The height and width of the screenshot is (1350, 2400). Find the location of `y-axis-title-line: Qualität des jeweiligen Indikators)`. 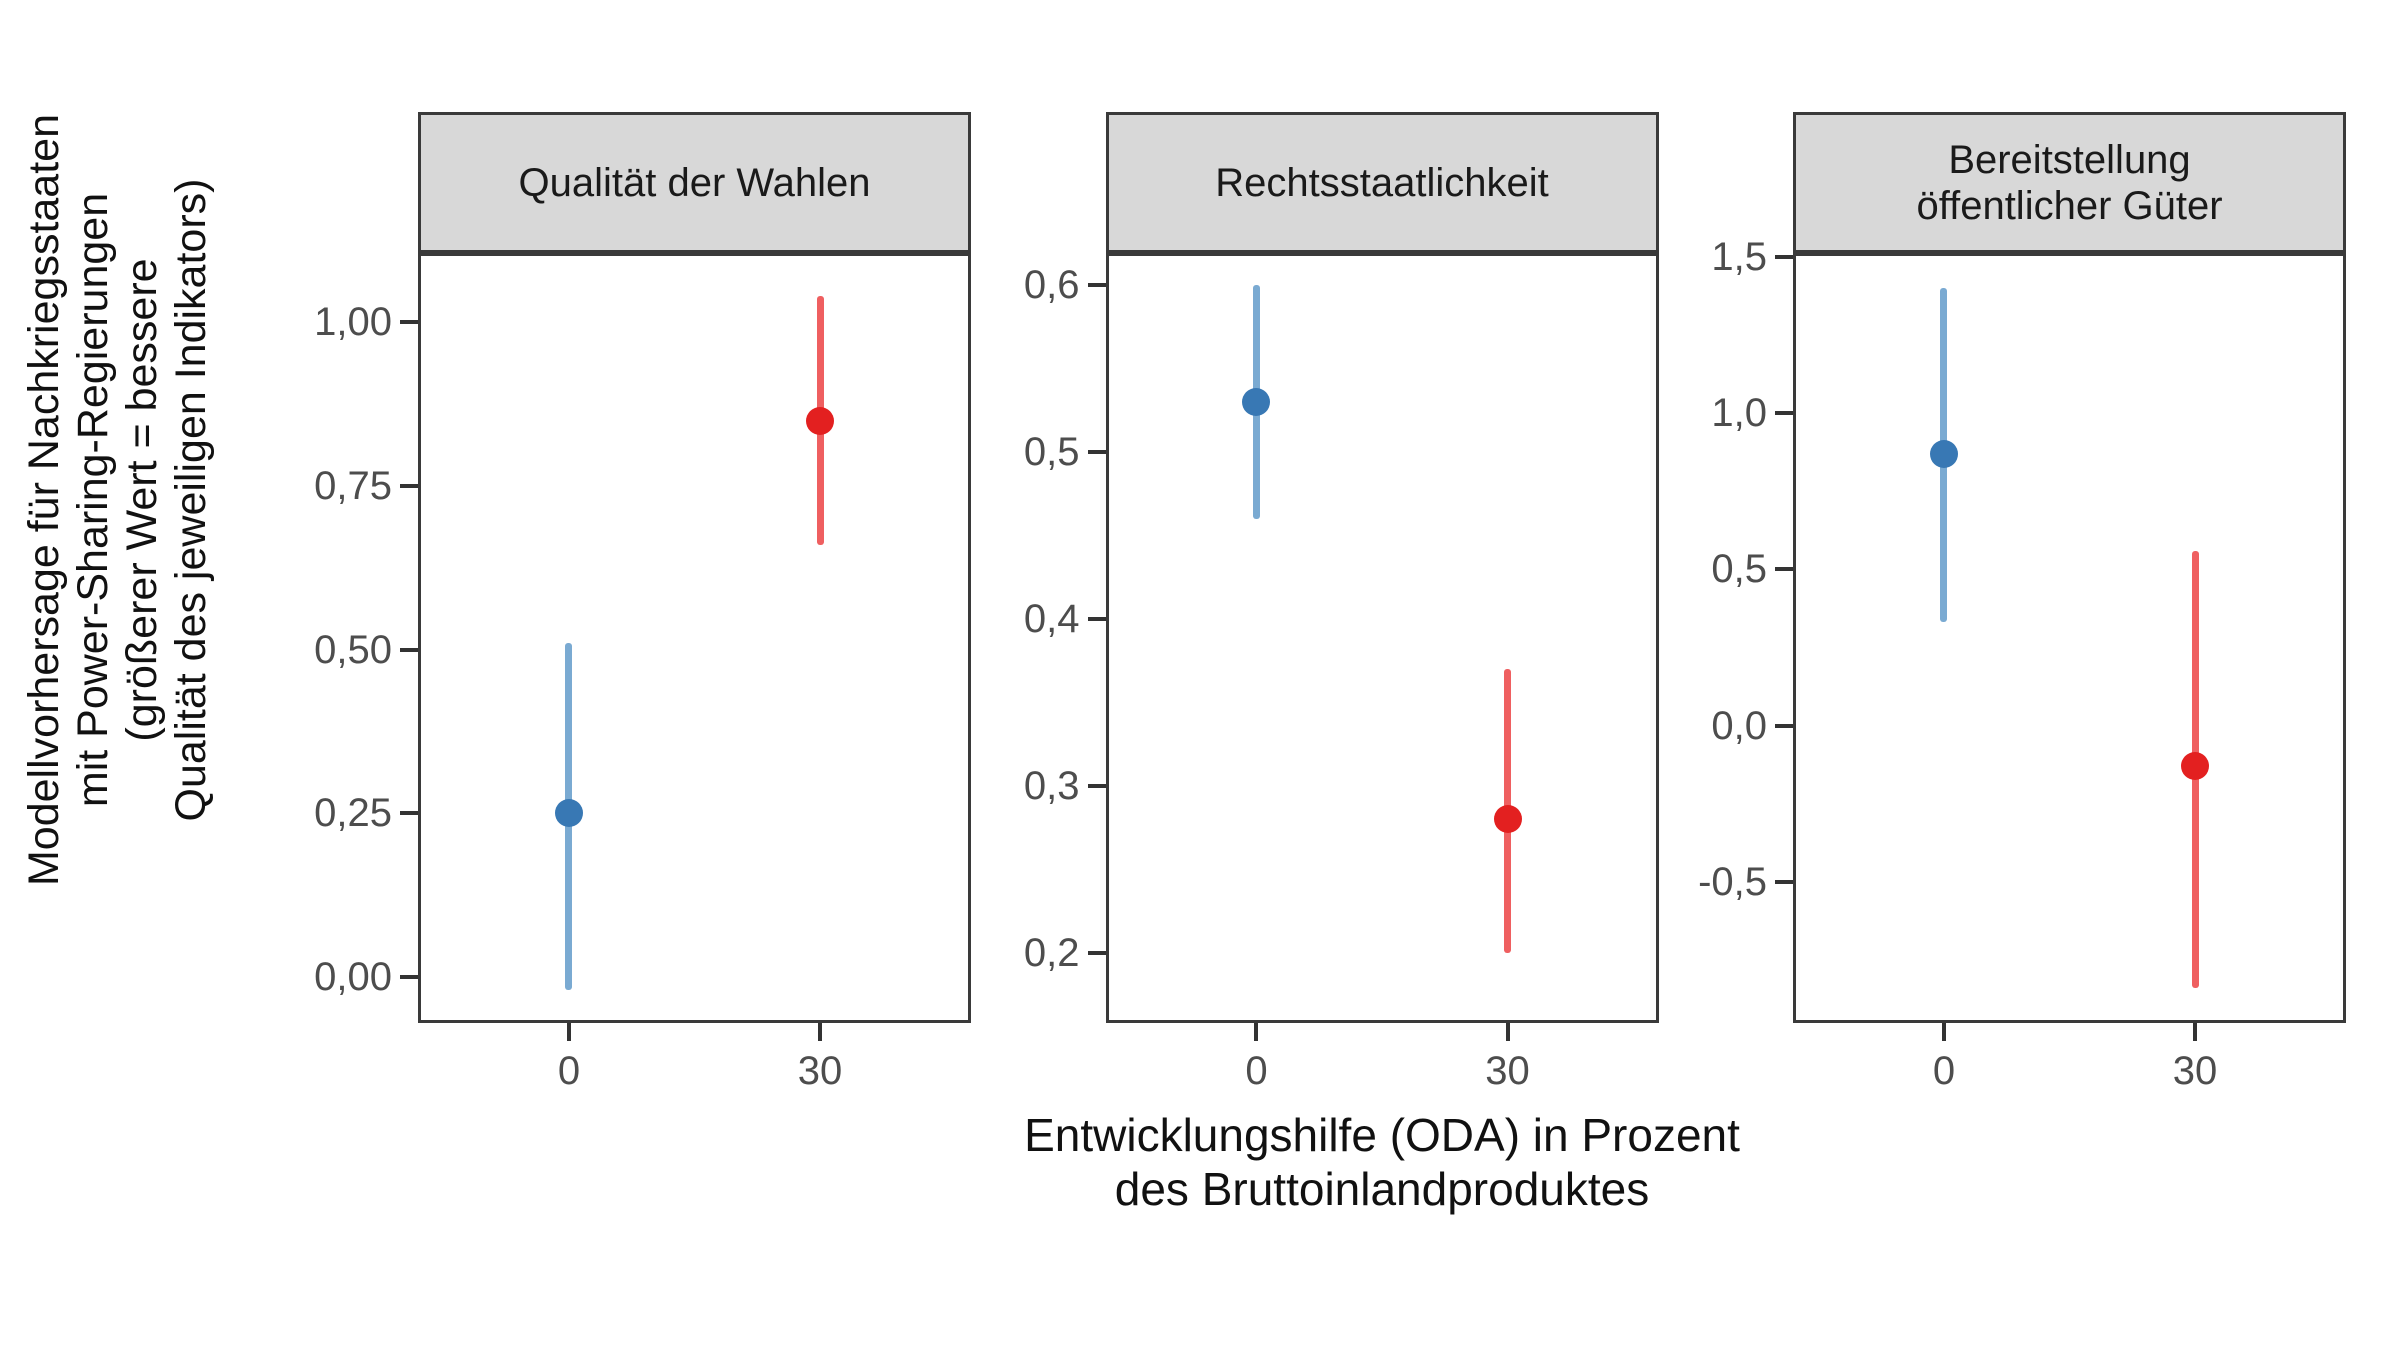

y-axis-title-line: Qualität des jeweiligen Indikators) is located at coordinates (191, 500).